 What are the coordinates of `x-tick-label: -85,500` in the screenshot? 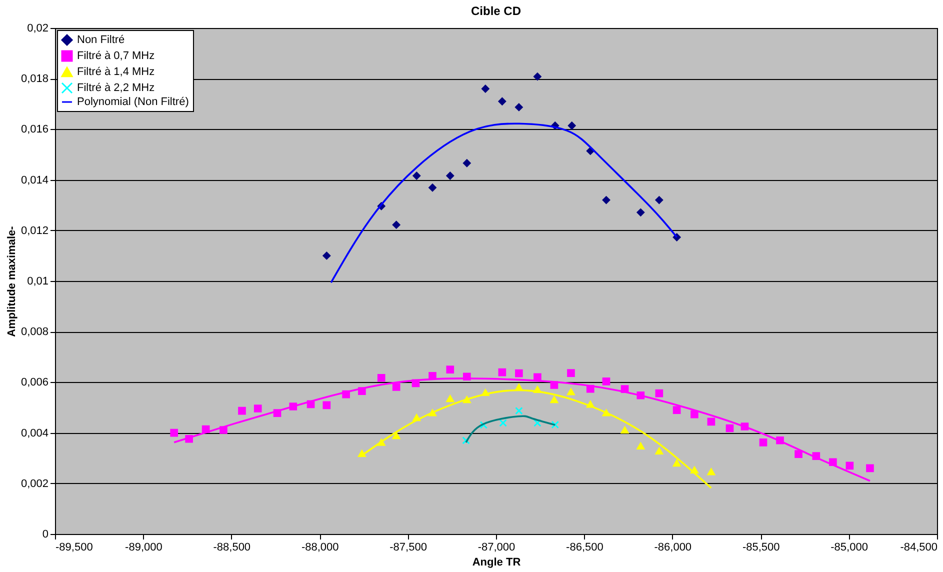 It's located at (761, 548).